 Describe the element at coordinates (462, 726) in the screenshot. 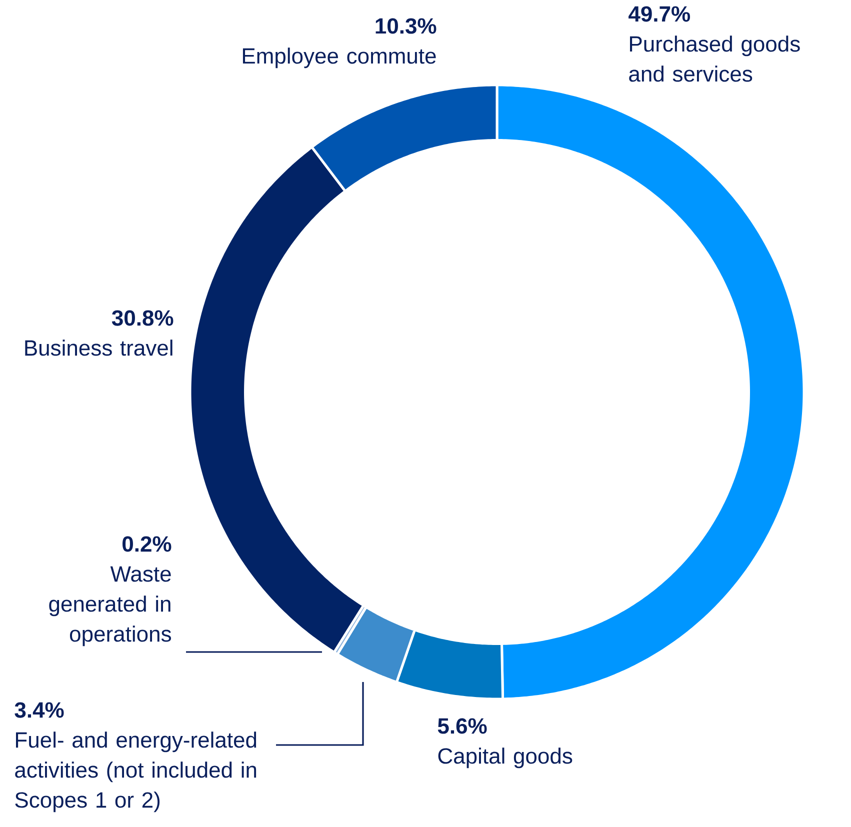

I see `data-label: 5.6%` at that location.